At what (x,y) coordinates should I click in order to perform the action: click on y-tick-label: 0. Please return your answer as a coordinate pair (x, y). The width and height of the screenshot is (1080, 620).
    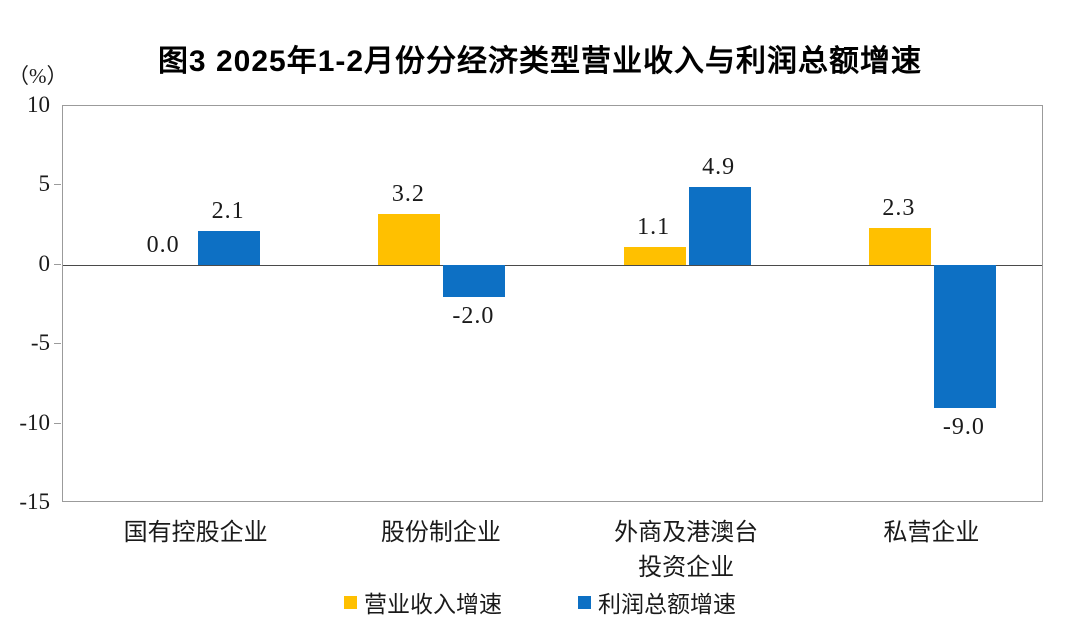
    Looking at the image, I should click on (44, 263).